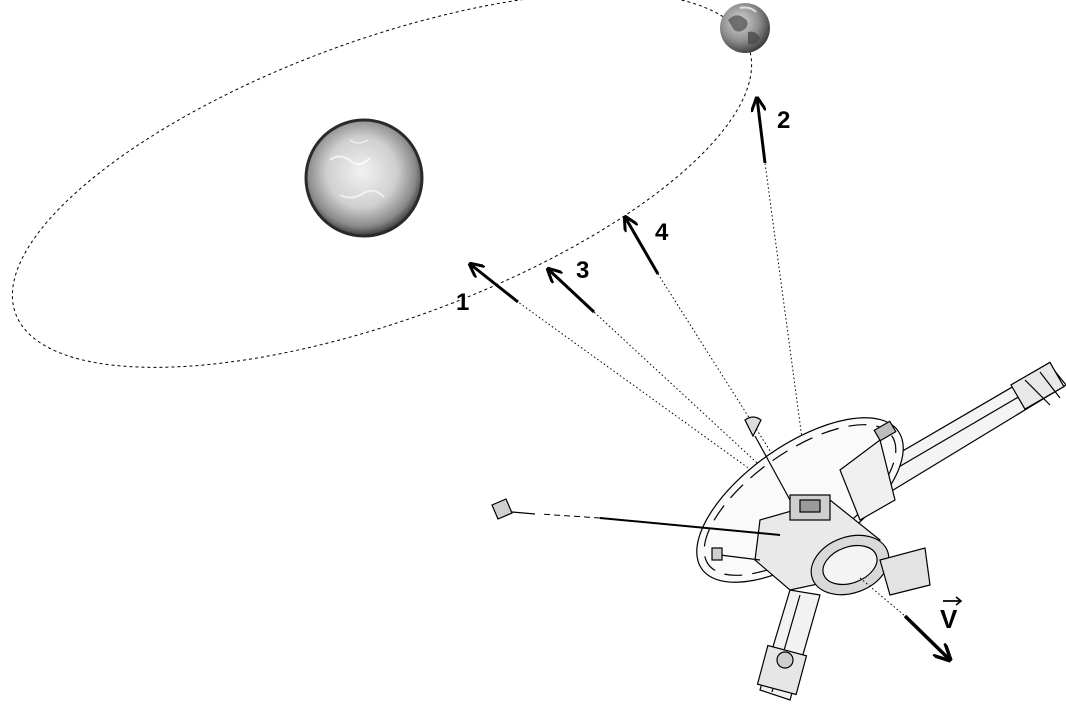 The width and height of the screenshot is (1066, 711). I want to click on vector-overarrow-icon, so click(953, 601).